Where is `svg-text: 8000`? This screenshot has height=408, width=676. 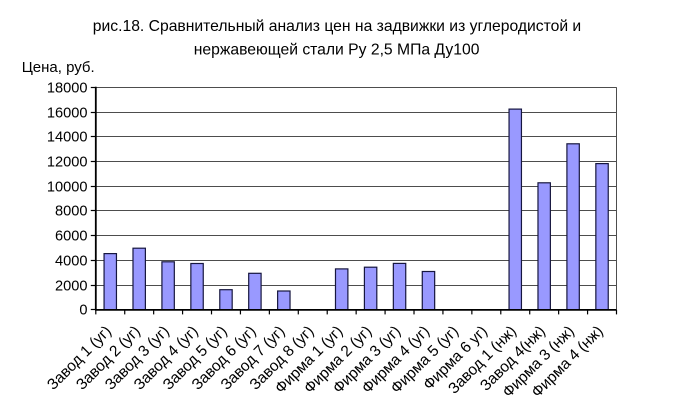
svg-text: 8000 is located at coordinates (71, 212).